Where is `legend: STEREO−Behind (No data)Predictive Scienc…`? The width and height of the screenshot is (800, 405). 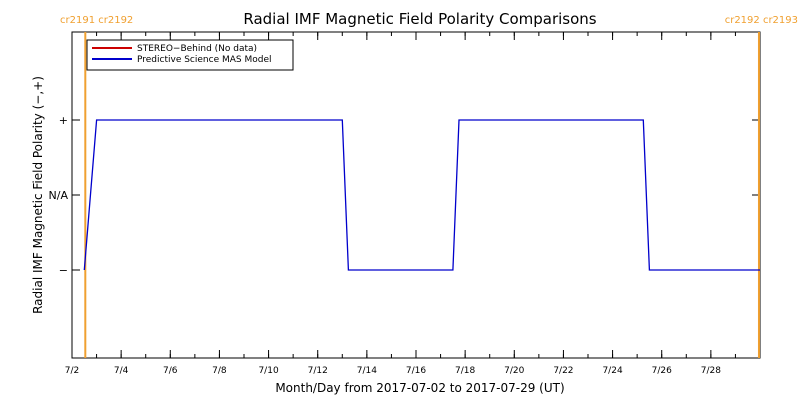 legend: STEREO−Behind (No data)Predictive Scienc… is located at coordinates (190, 55).